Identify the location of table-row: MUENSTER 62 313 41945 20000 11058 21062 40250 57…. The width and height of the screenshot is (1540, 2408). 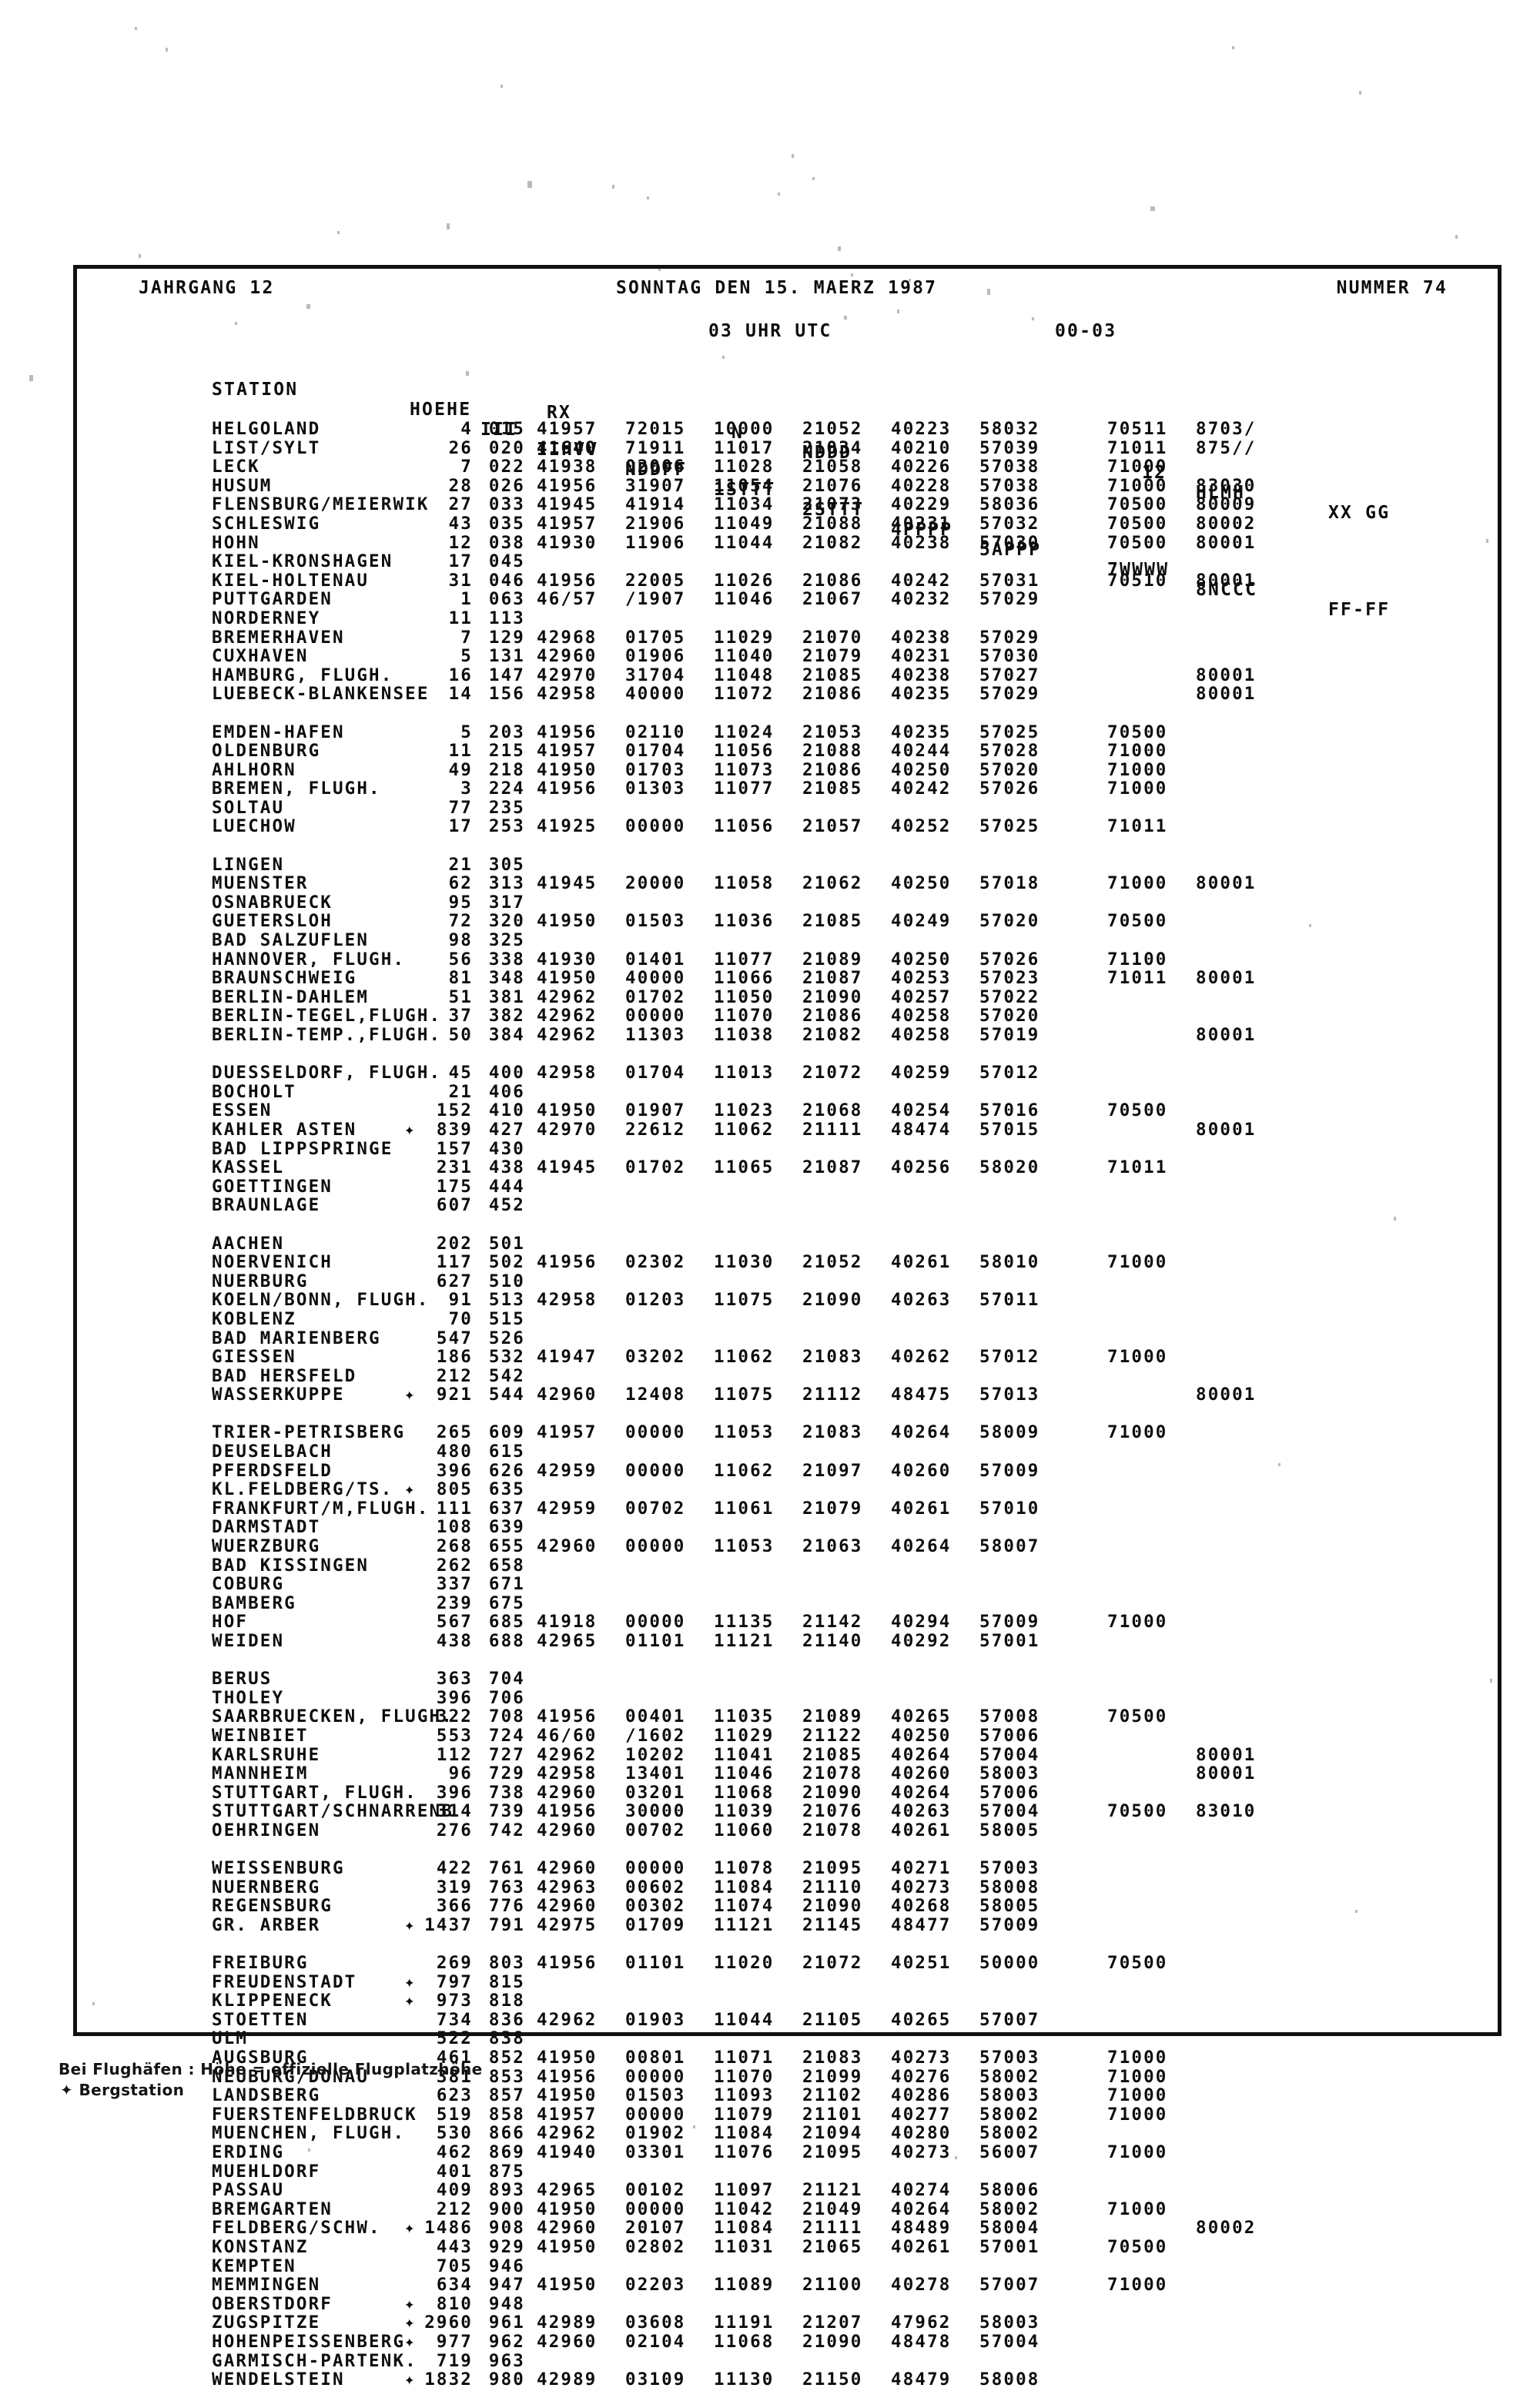
(787, 884).